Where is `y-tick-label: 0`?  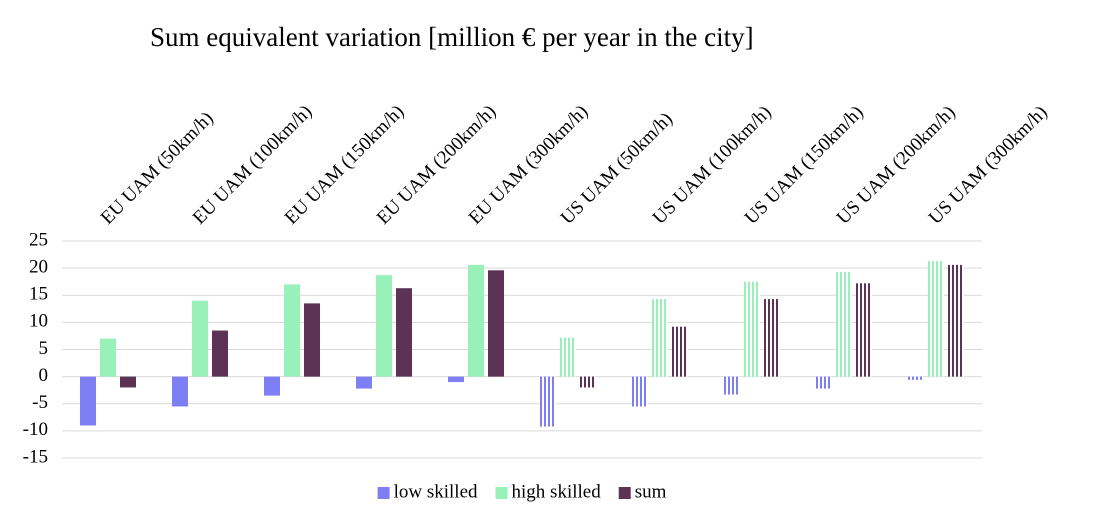 y-tick-label: 0 is located at coordinates (44, 375).